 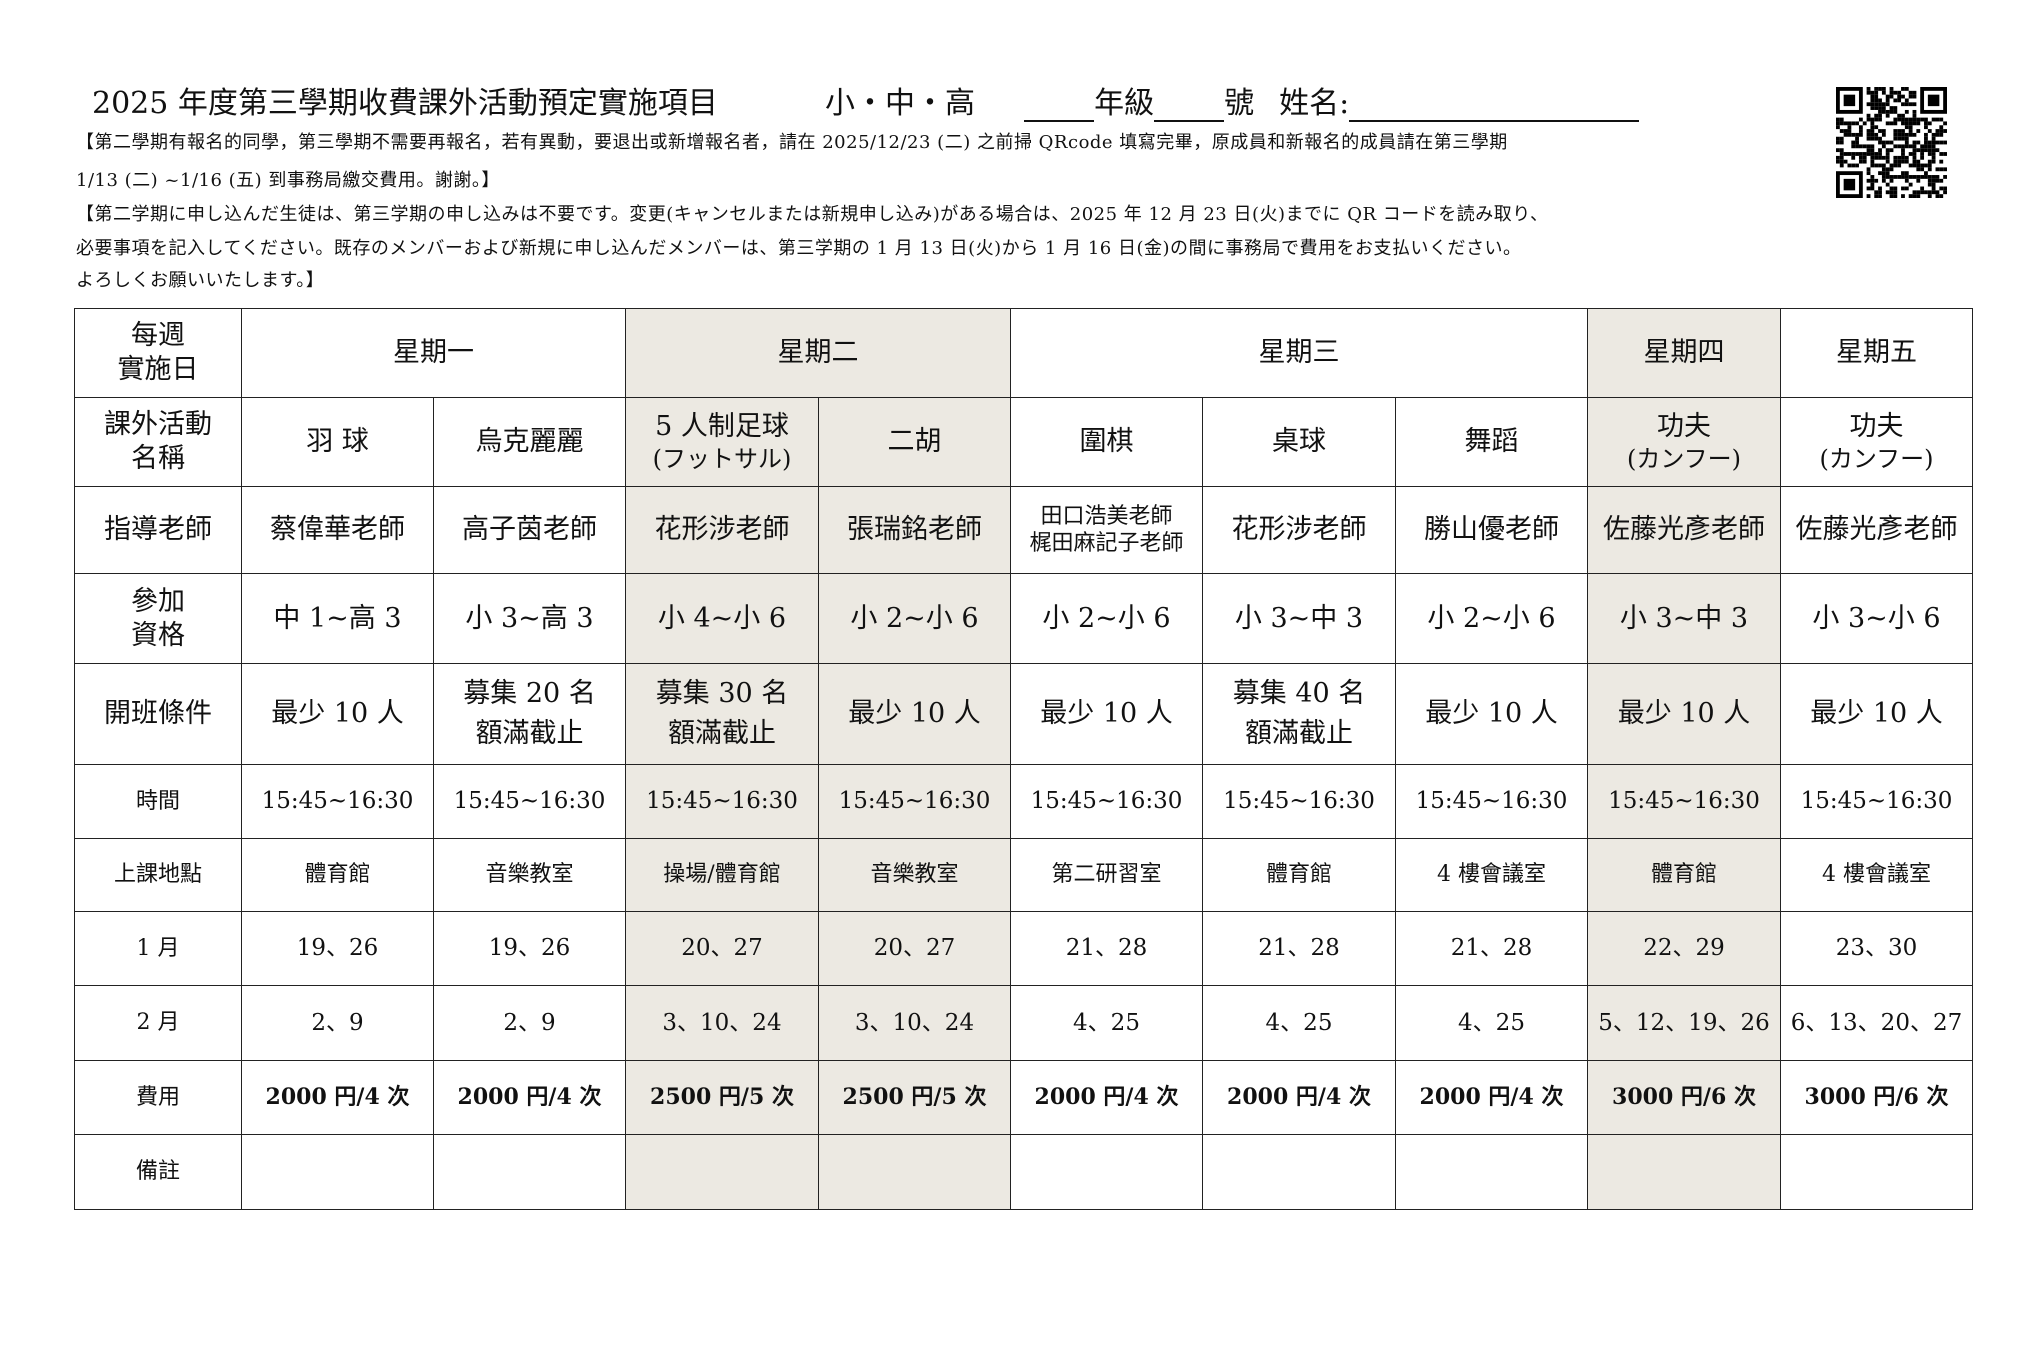 I want to click on note-ja-line-3: よろしくお願いいたします。】, so click(x=200, y=280).